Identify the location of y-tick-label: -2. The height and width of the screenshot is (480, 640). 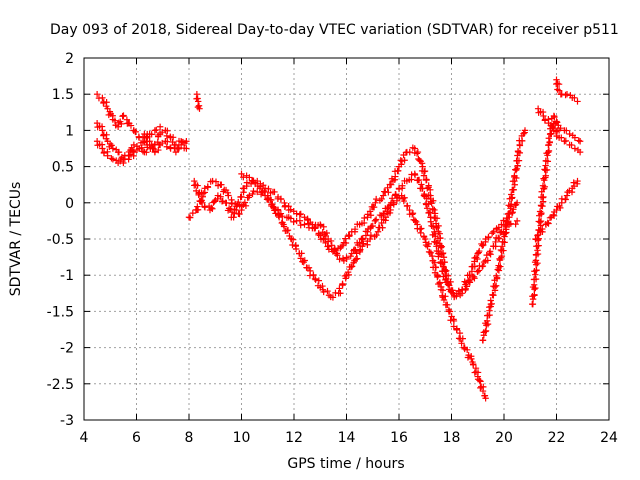
(67, 349).